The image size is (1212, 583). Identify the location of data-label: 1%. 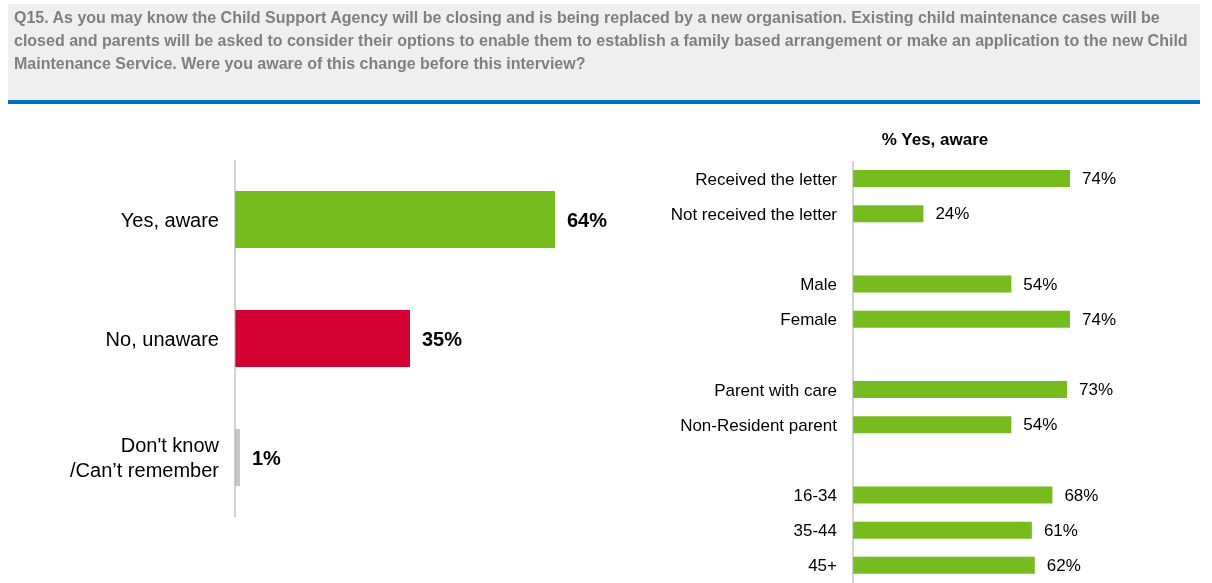
(267, 457).